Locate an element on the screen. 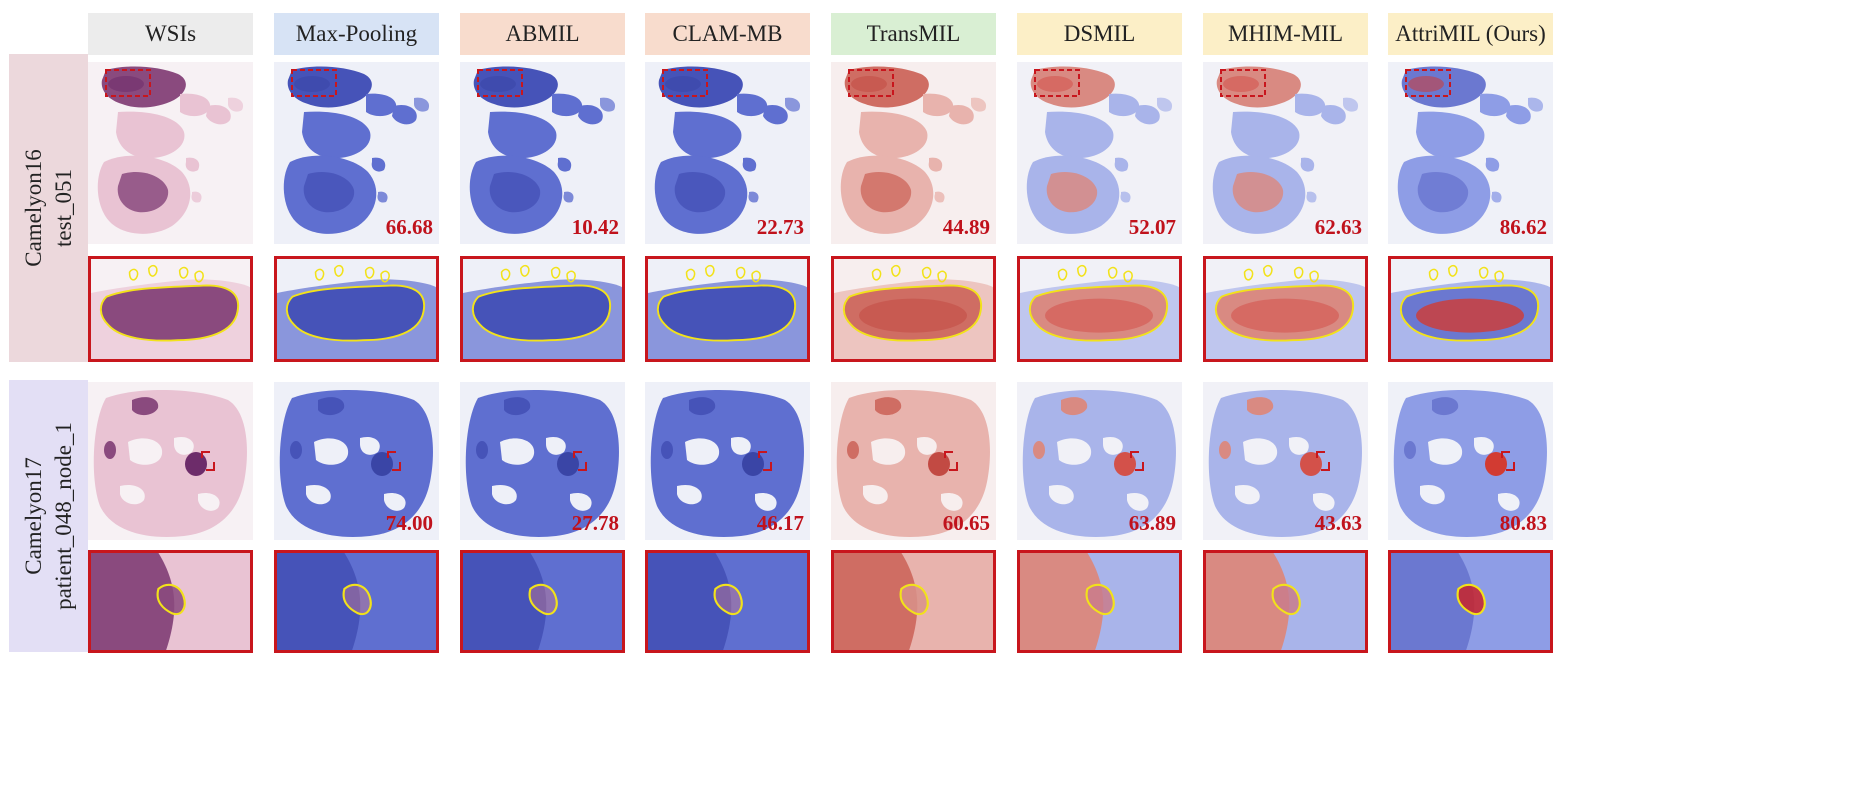 The width and height of the screenshot is (1866, 789). wsi-heatmap-panel: 74.00 is located at coordinates (356, 461).